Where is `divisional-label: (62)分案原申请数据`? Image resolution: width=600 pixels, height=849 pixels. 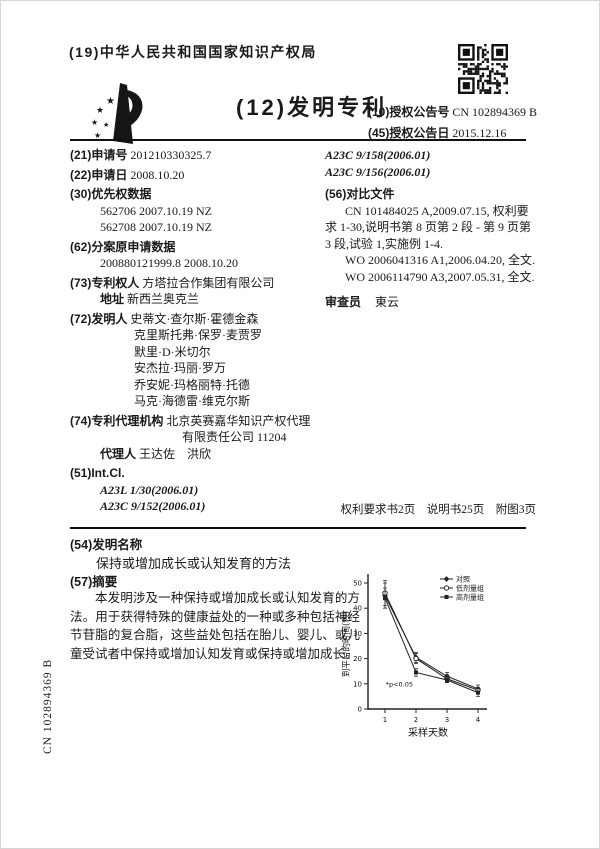 divisional-label: (62)分案原申请数据 is located at coordinates (123, 246).